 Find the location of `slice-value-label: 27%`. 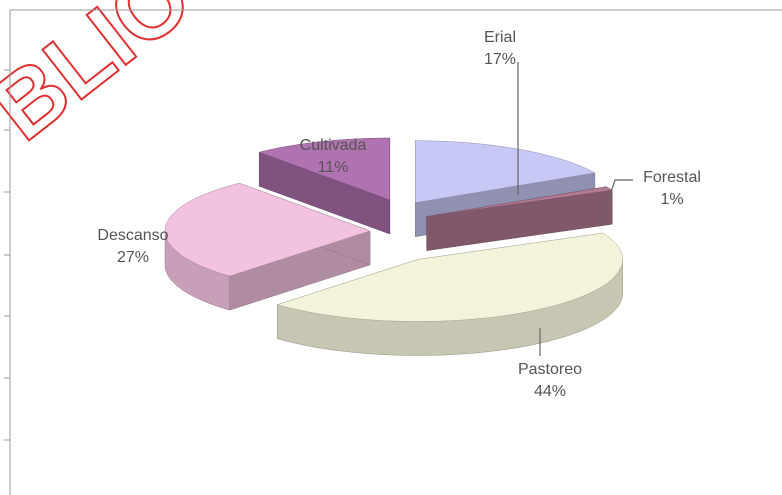

slice-value-label: 27% is located at coordinates (133, 257).